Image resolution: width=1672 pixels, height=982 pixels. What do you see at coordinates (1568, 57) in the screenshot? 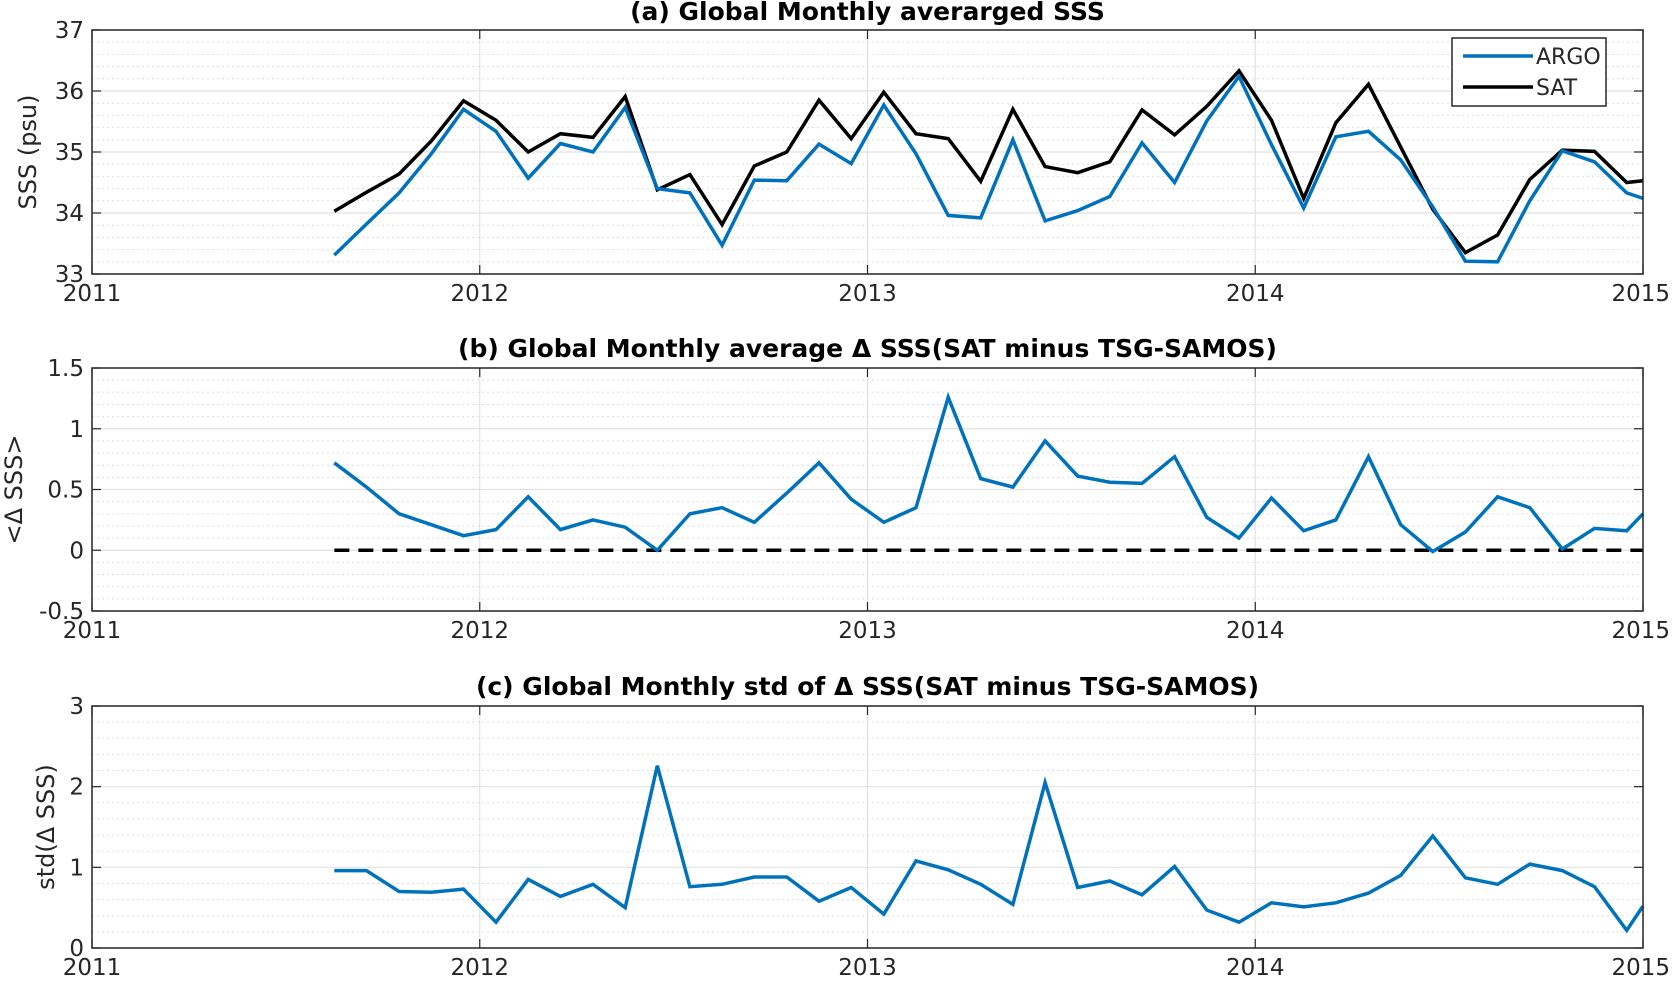
I see `legend-label-argo: ARGO` at bounding box center [1568, 57].